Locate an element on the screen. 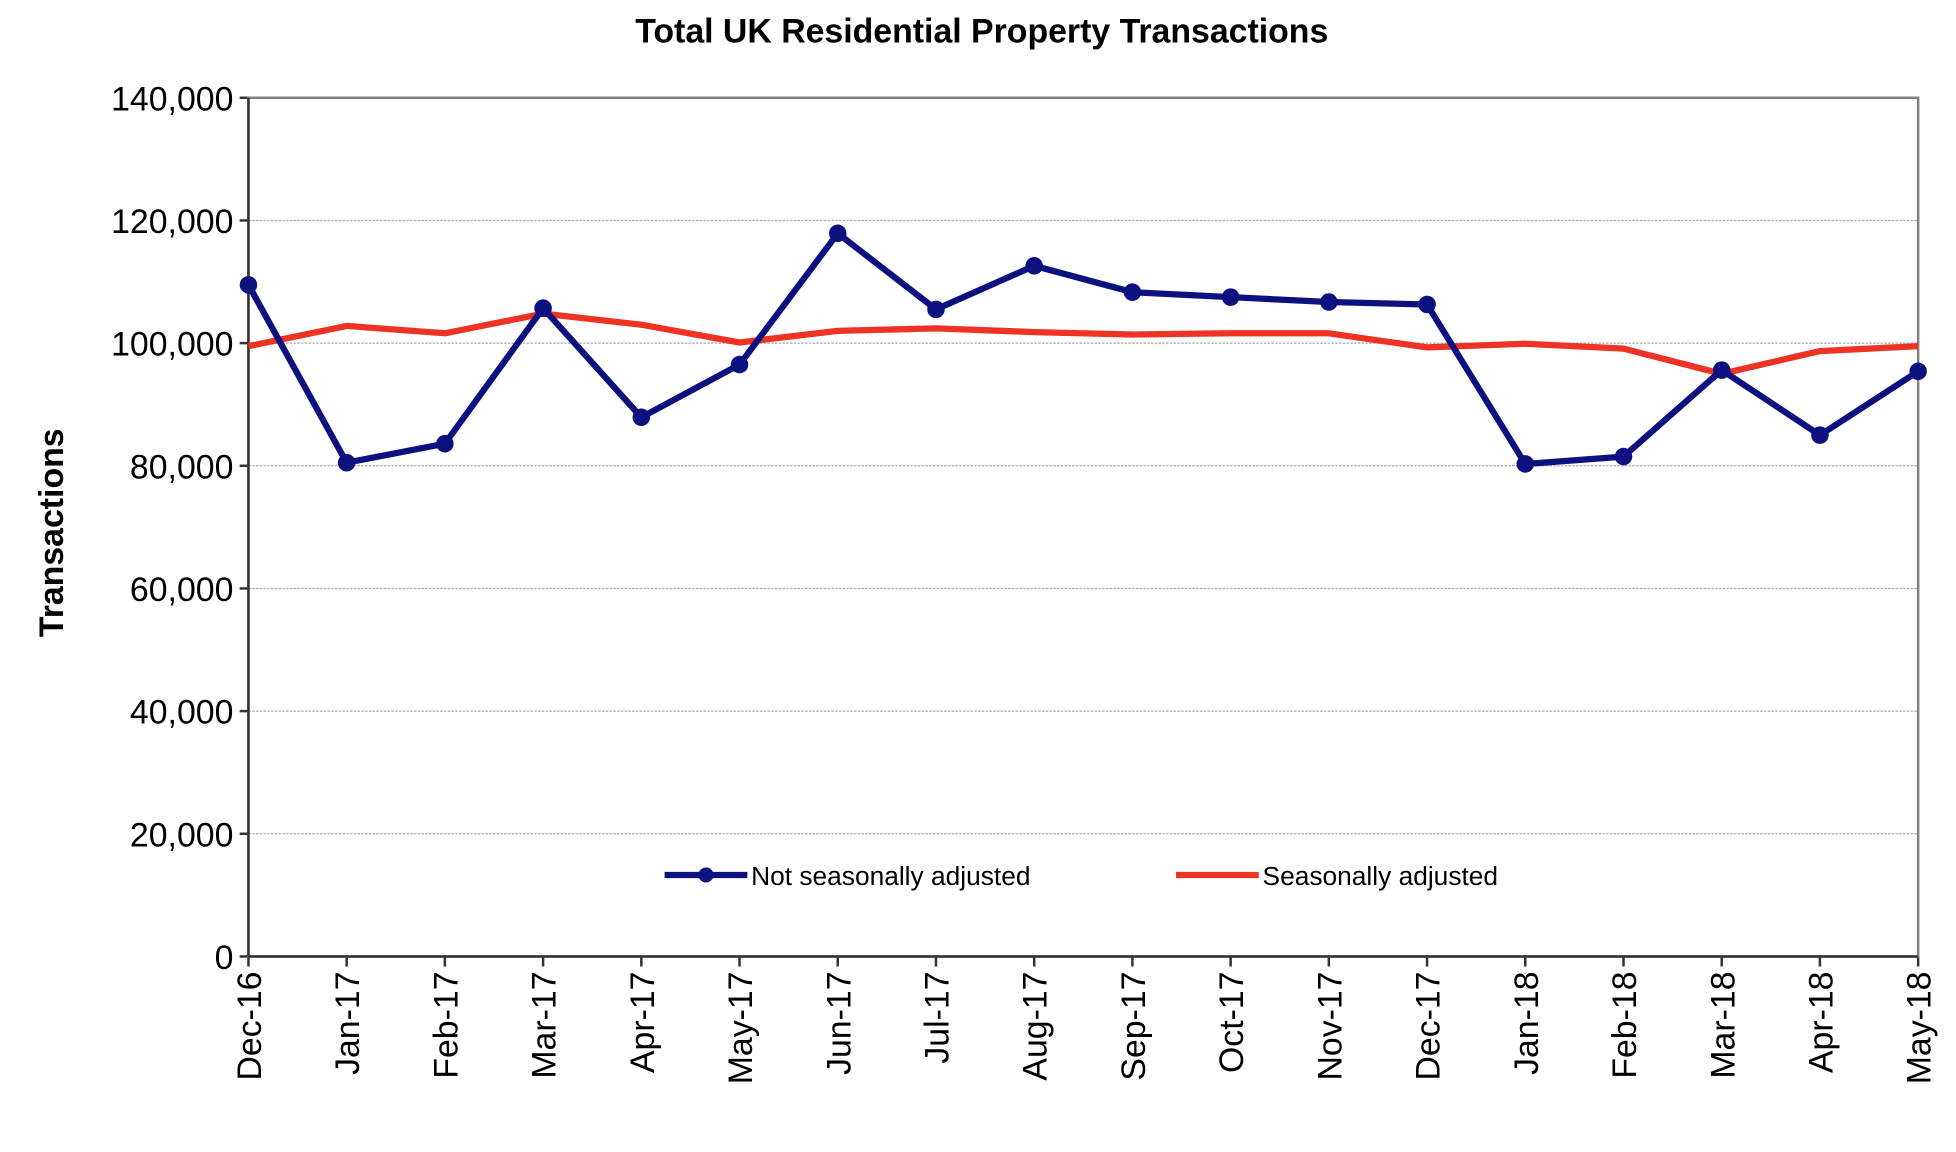 This screenshot has height=1152, width=1956. x-tick-label: Dec-17 is located at coordinates (1429, 1025).